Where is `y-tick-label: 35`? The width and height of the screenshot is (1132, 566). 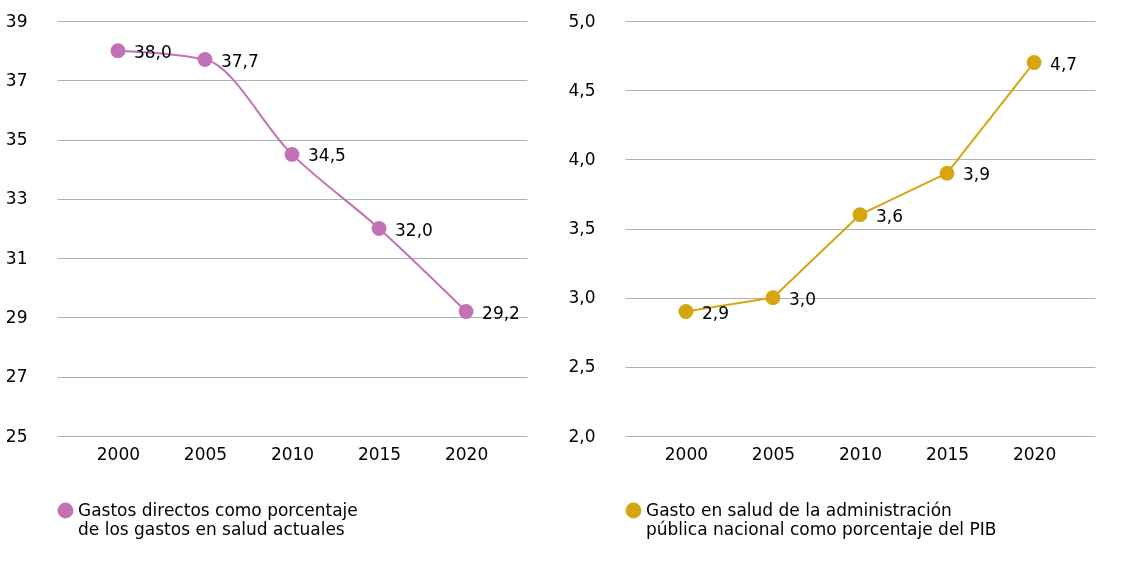 y-tick-label: 35 is located at coordinates (16, 139).